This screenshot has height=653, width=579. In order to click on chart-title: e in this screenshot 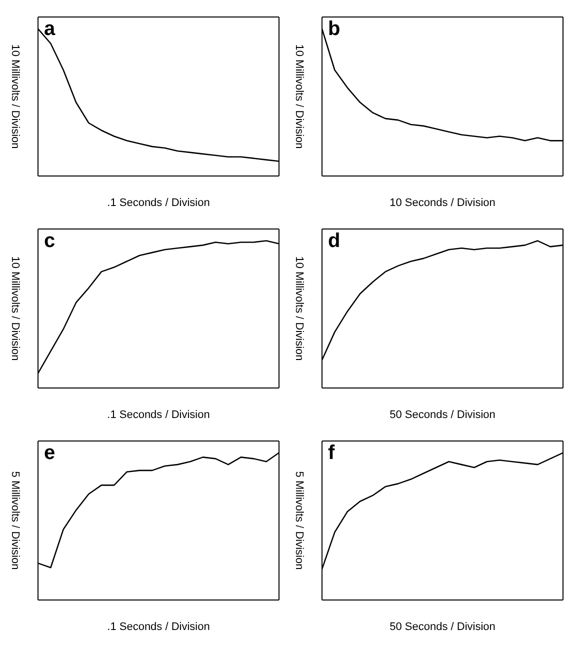, I will do `click(50, 453)`.